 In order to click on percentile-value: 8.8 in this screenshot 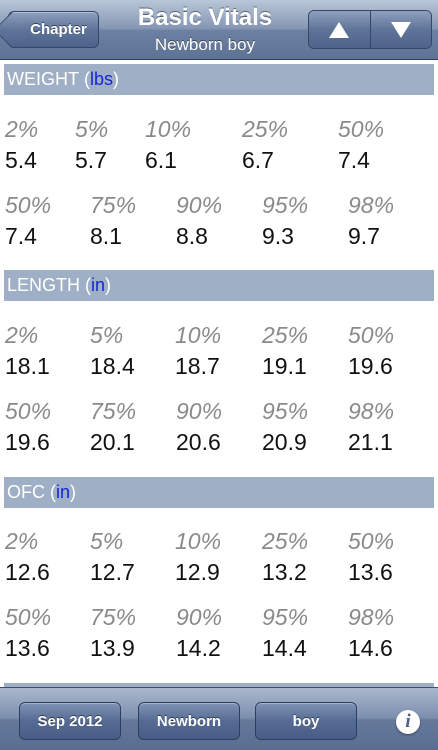, I will do `click(192, 236)`.